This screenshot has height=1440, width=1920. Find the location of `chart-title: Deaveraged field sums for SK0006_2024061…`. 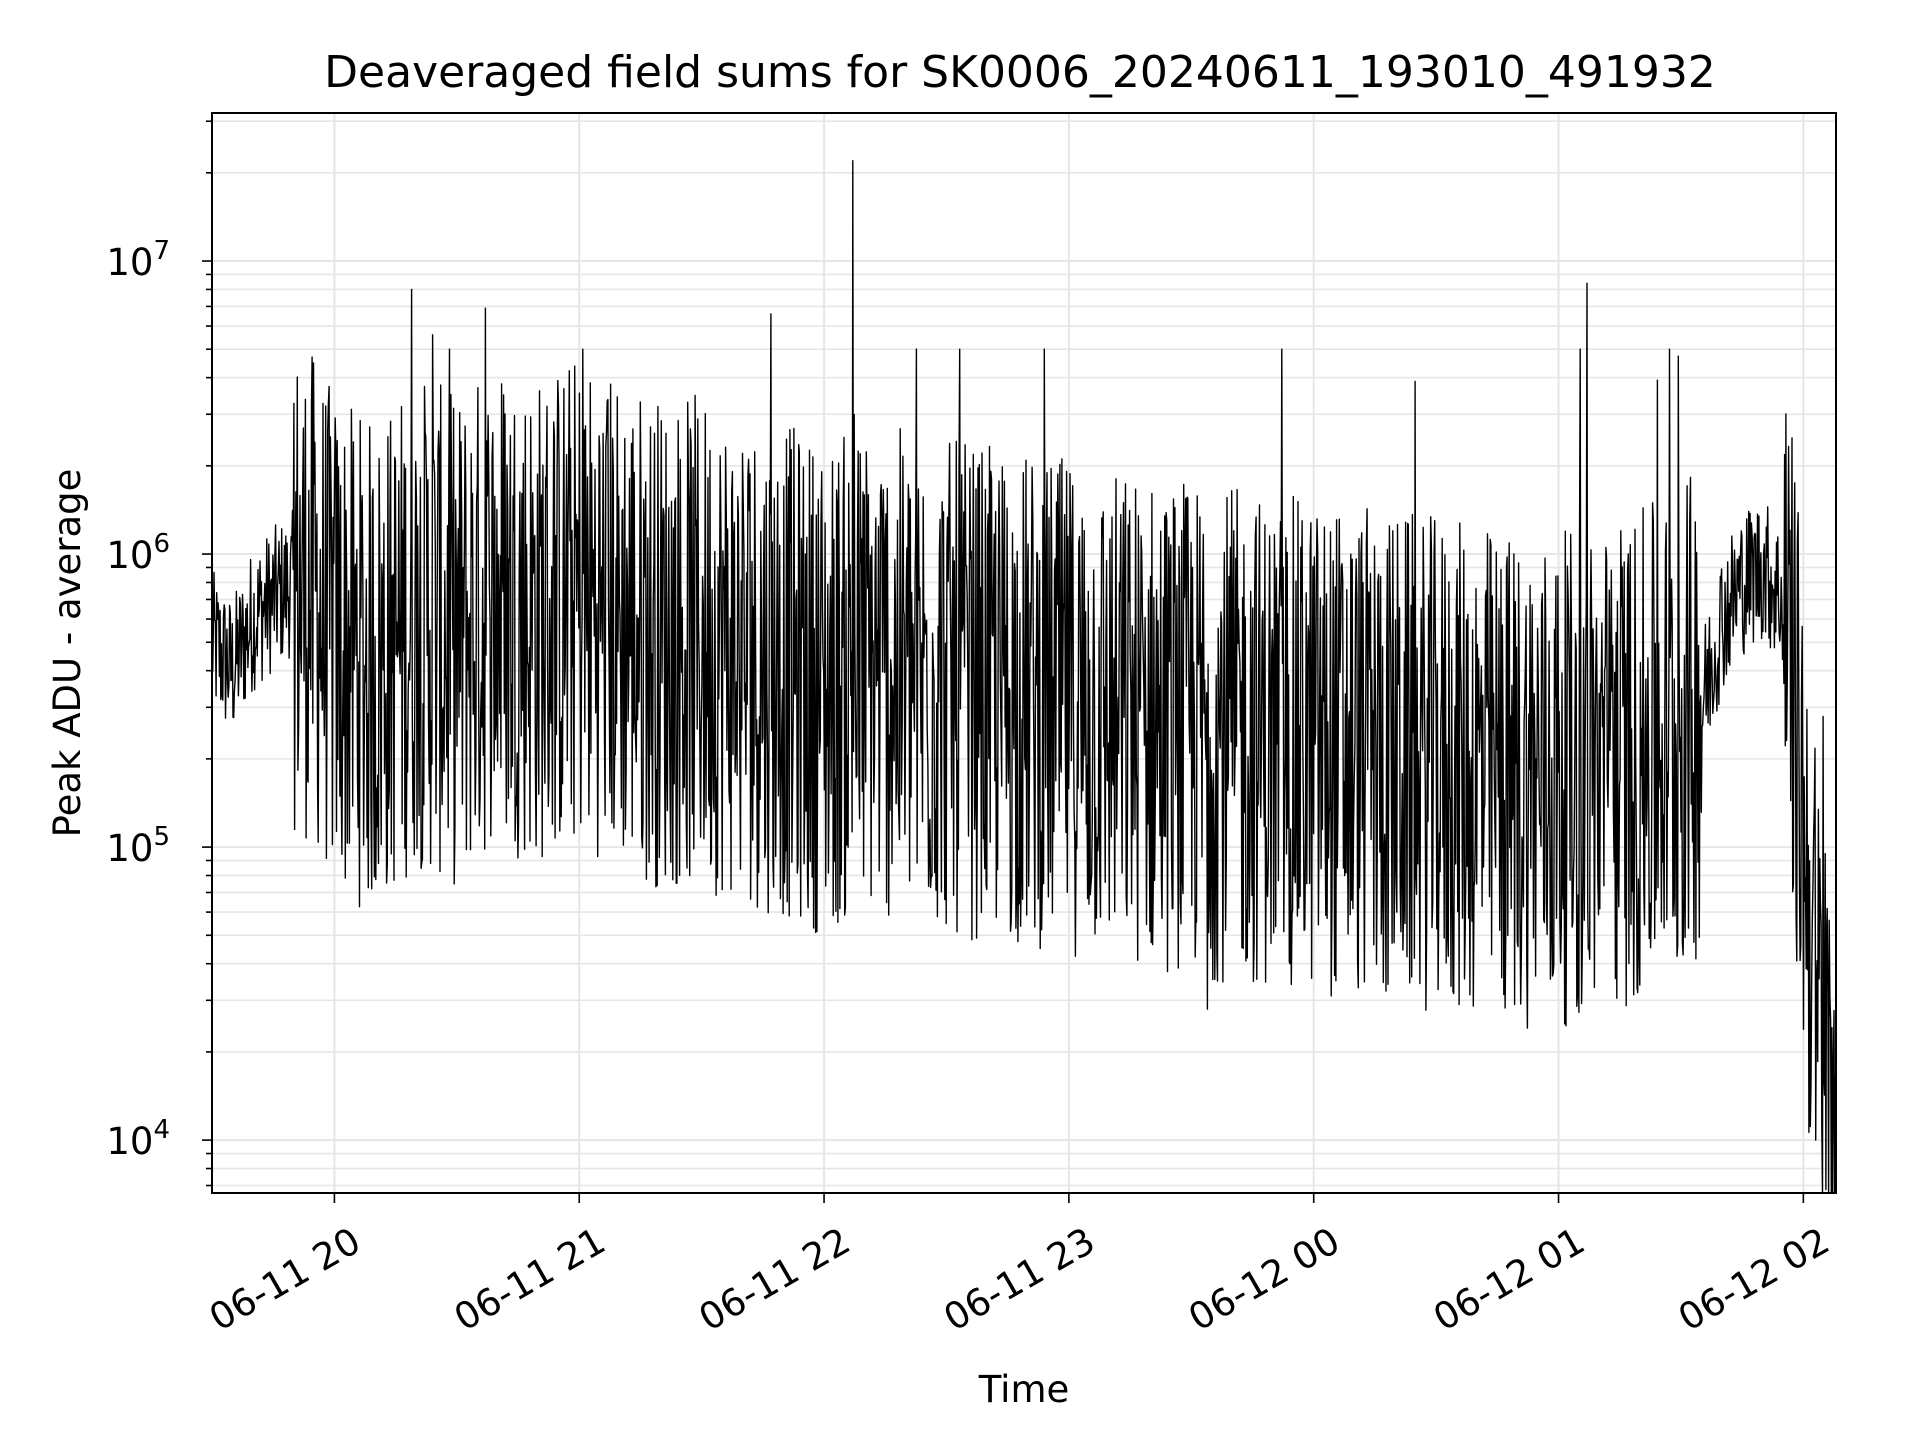

chart-title: Deaveraged field sums for SK0006_2024061… is located at coordinates (1020, 72).